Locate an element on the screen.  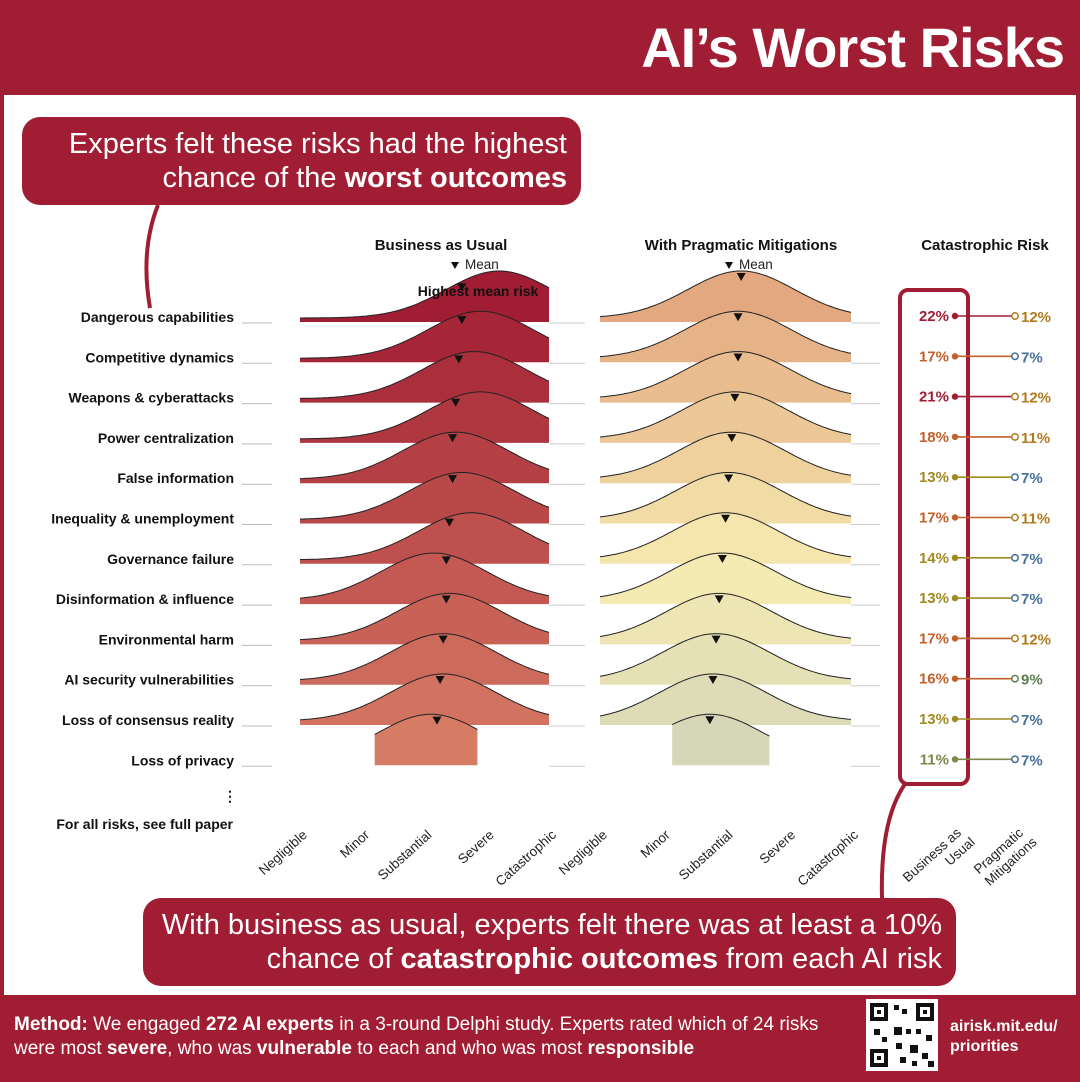
x-tick-label: Substantial is located at coordinates (405, 855).